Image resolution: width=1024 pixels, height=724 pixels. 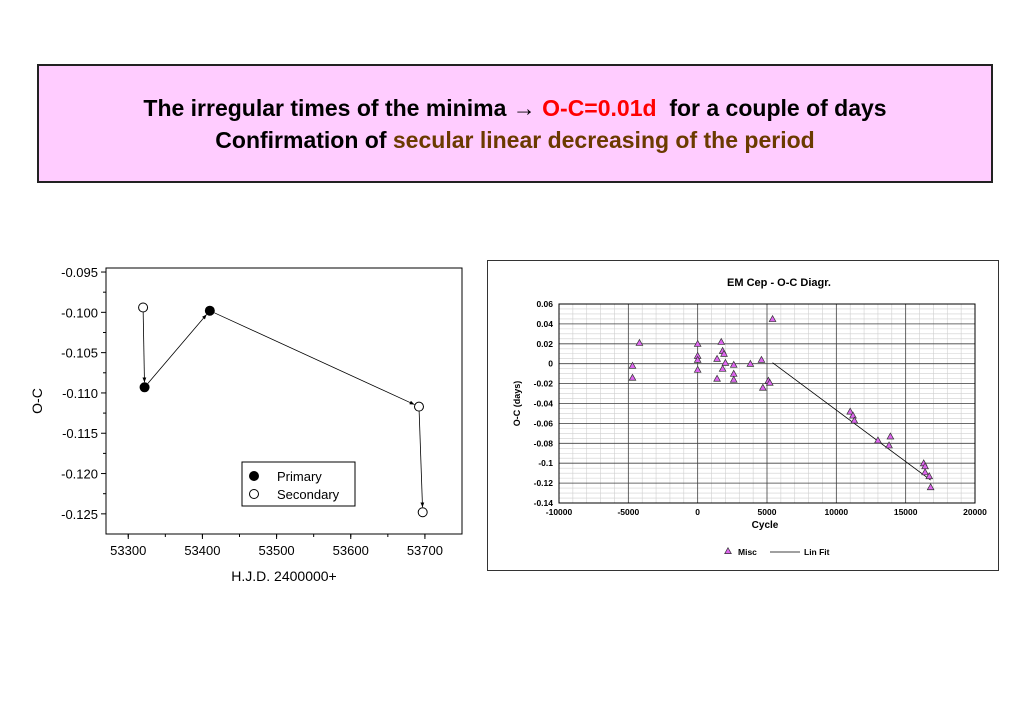 I want to click on x-tick-label: 5000, so click(x=767, y=512).